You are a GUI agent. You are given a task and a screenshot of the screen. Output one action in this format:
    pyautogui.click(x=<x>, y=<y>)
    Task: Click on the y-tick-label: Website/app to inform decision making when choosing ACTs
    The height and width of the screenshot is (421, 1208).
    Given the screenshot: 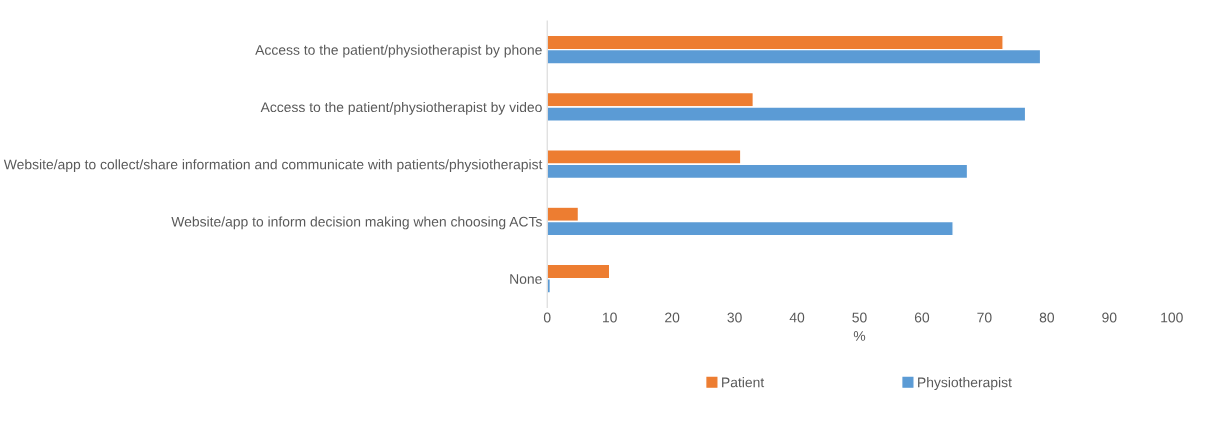 What is the action you would take?
    pyautogui.click(x=356, y=223)
    